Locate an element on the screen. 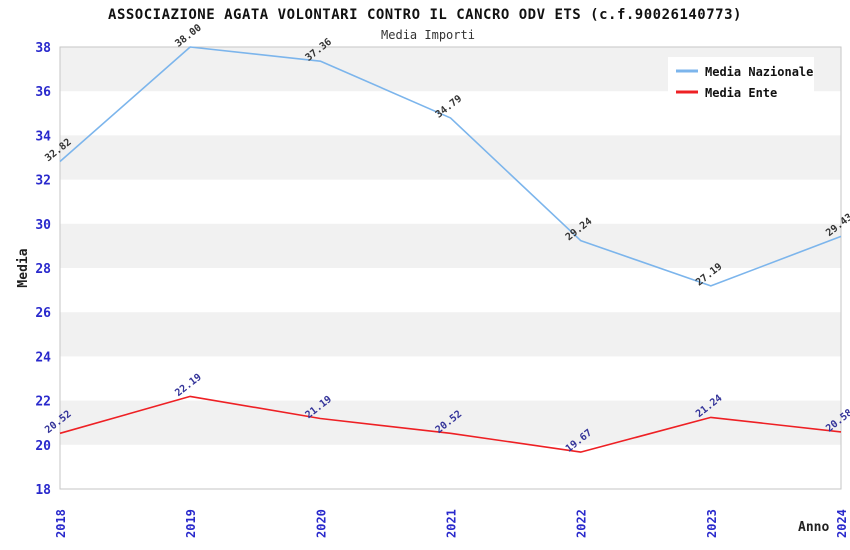 The image size is (850, 550). y-tick-label: 28 is located at coordinates (43, 269).